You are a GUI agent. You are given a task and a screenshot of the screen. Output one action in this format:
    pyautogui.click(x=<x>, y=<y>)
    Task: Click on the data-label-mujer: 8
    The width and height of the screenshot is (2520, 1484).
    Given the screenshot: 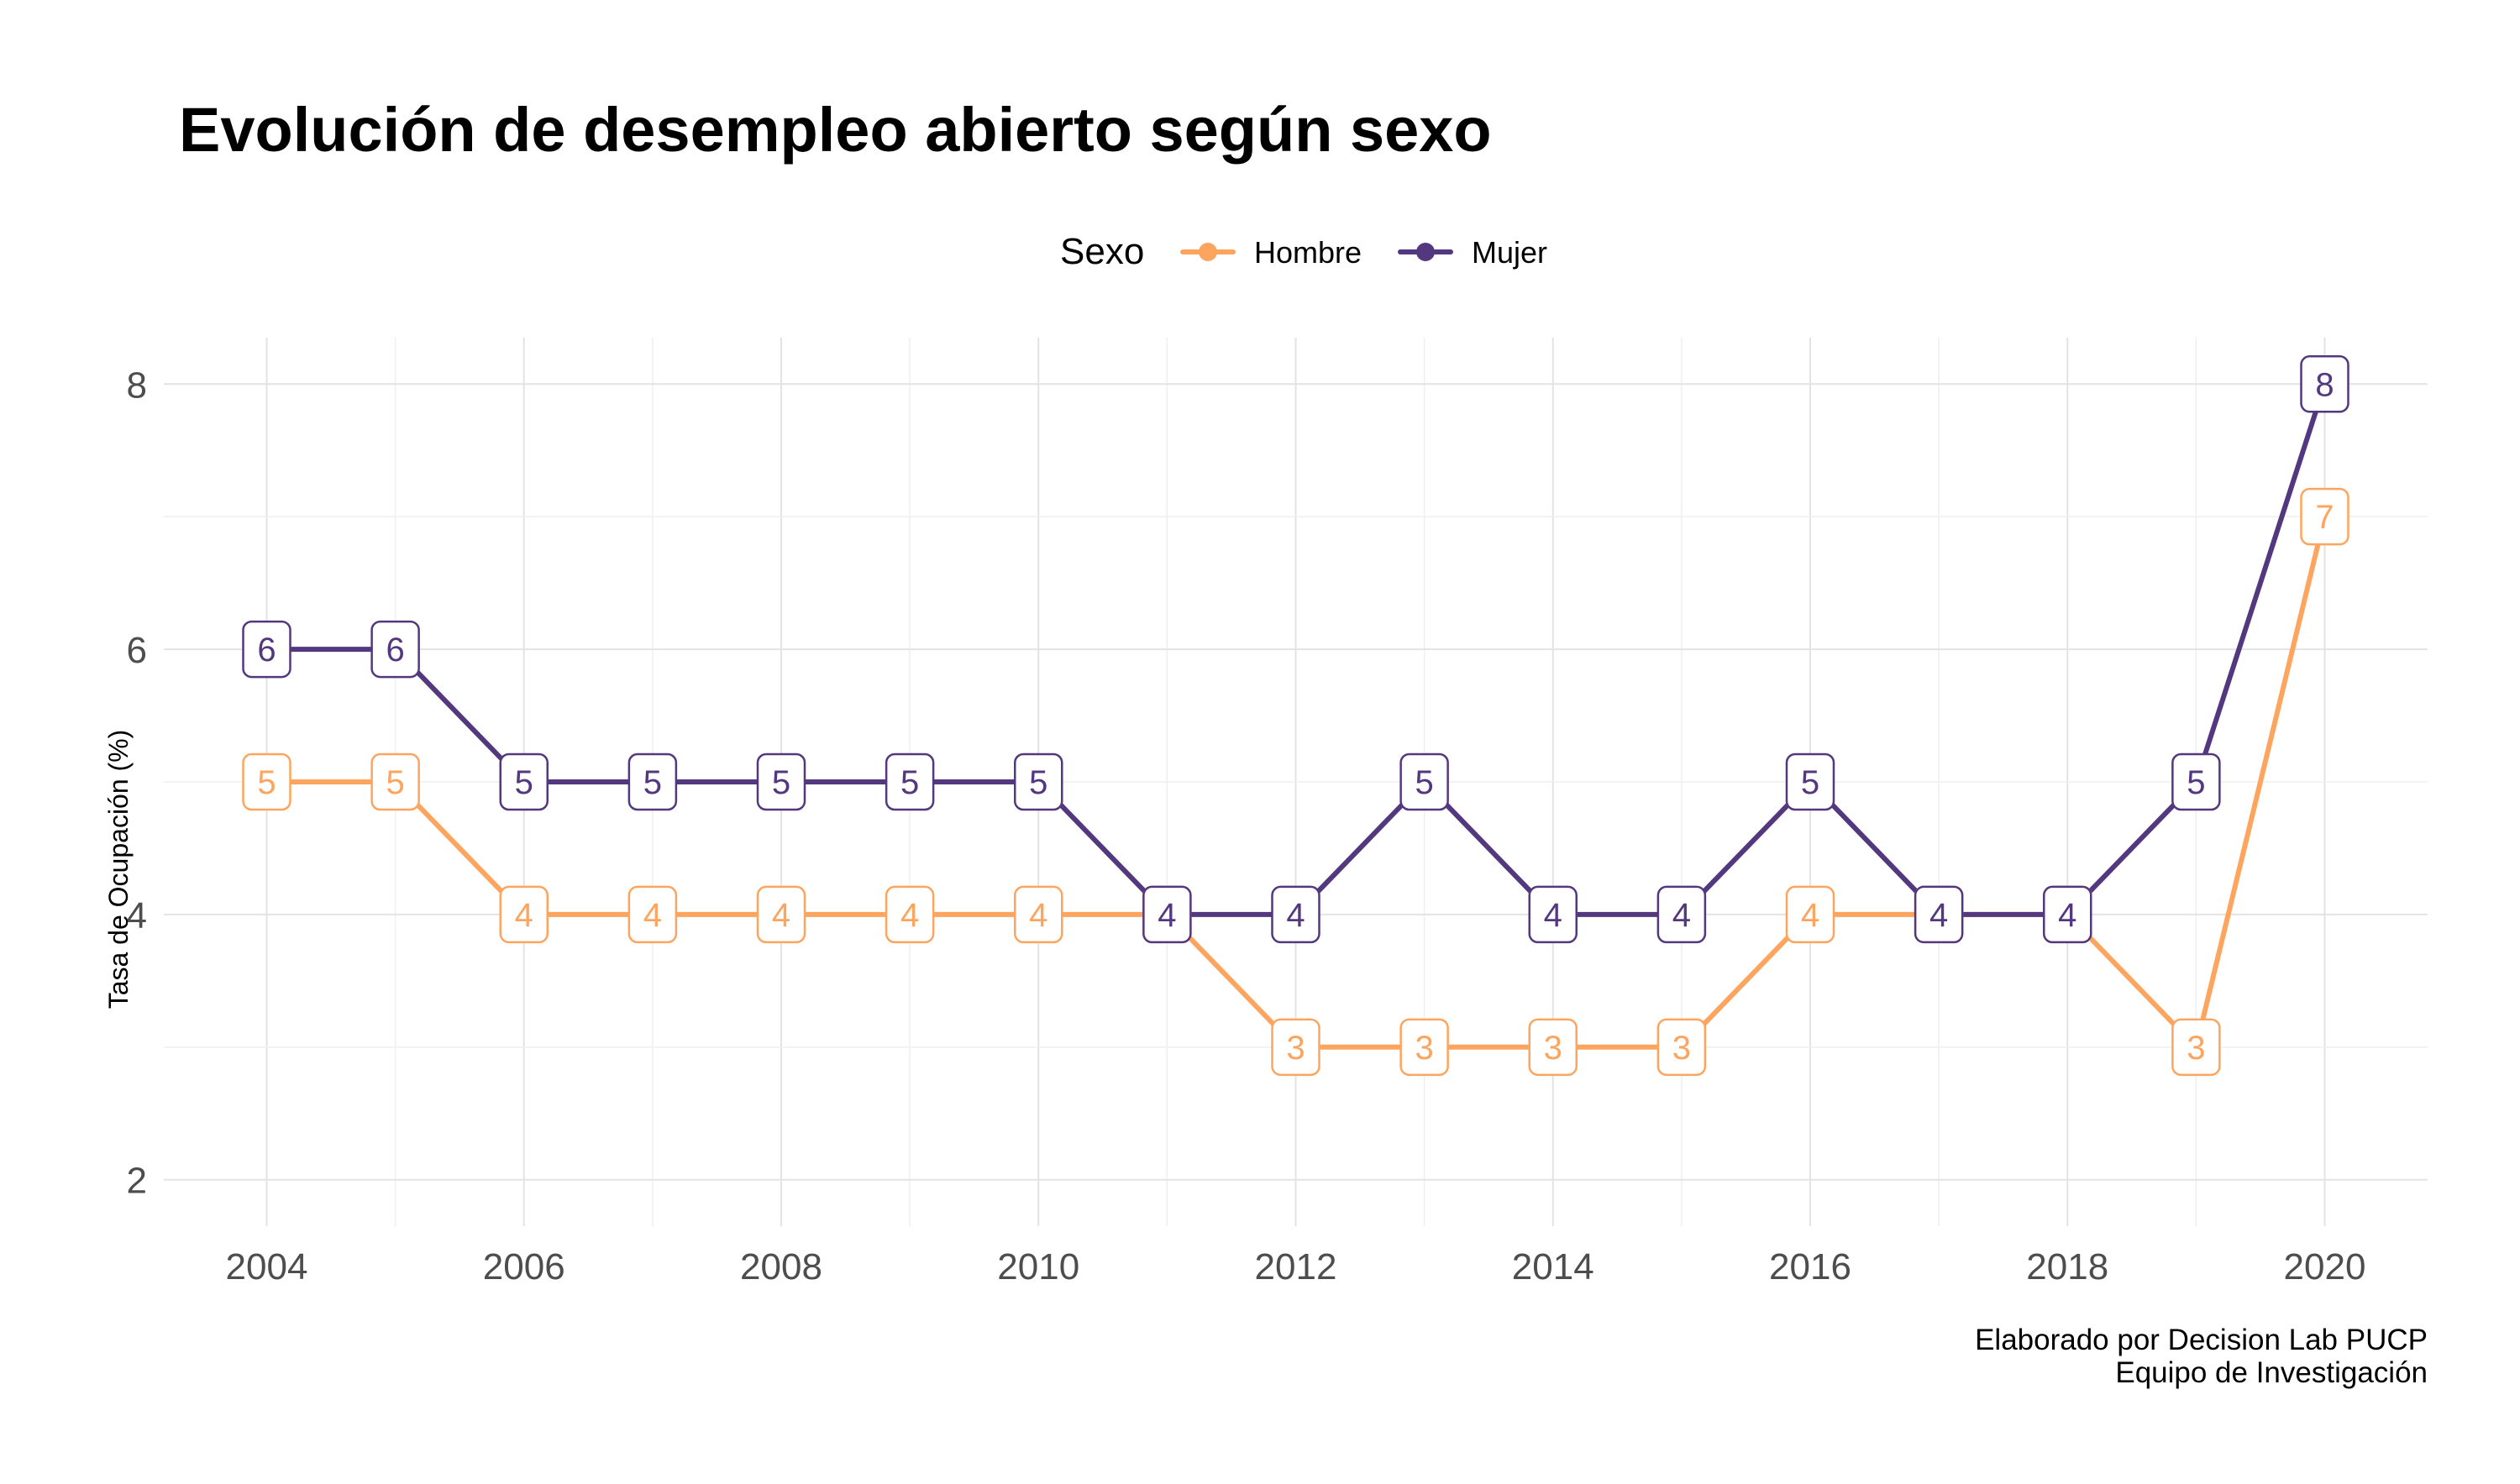 What is the action you would take?
    pyautogui.click(x=2324, y=384)
    